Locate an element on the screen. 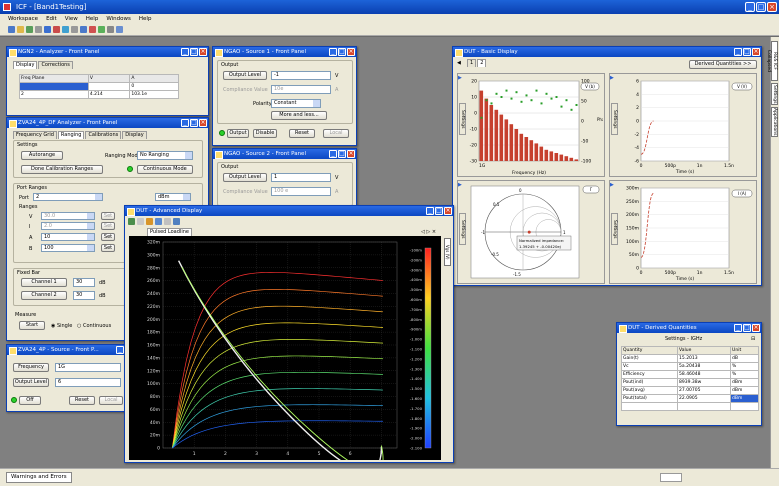 The image size is (779, 486). single-radio: ◉ Single is located at coordinates (62, 326).